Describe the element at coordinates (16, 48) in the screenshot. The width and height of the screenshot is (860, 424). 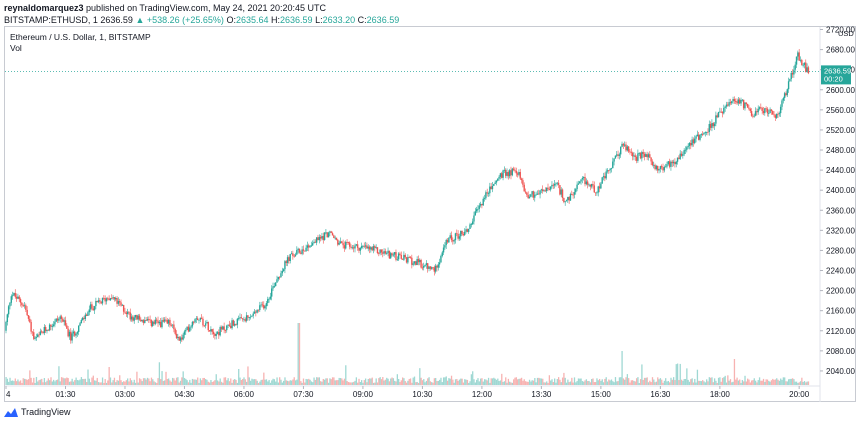
I see `legend-vol: Vol` at that location.